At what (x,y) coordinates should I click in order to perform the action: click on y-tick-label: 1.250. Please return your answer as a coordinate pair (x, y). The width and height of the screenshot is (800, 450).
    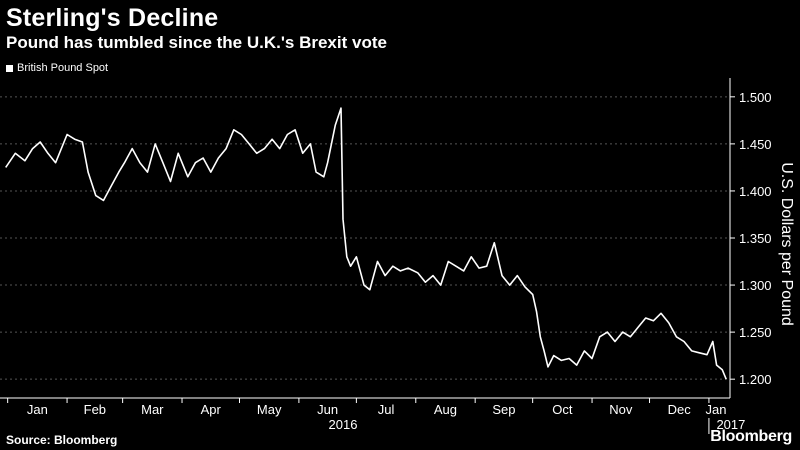
    Looking at the image, I should click on (755, 332).